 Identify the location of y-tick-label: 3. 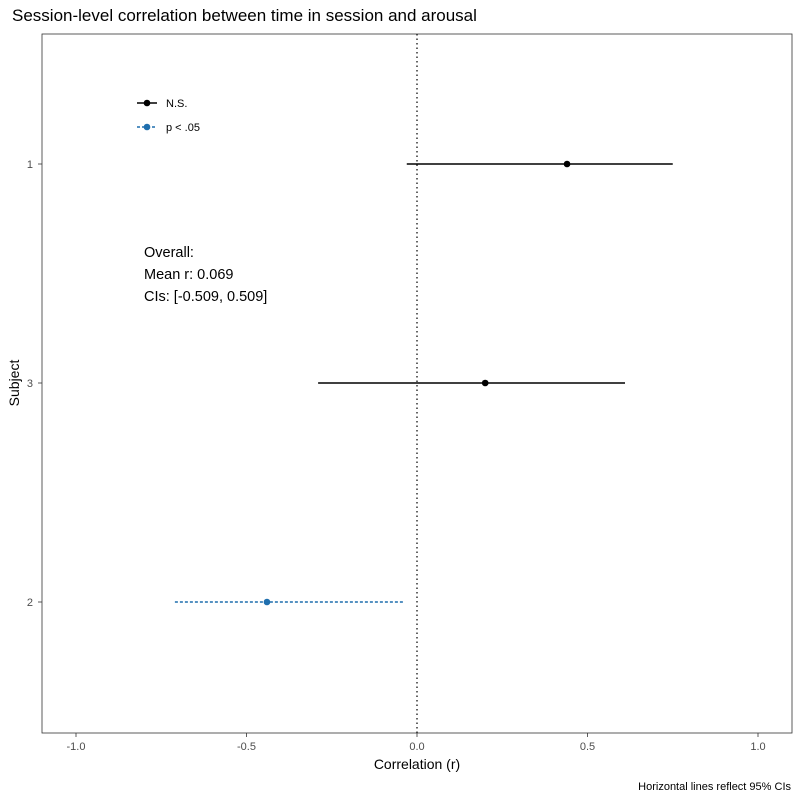
(30, 384).